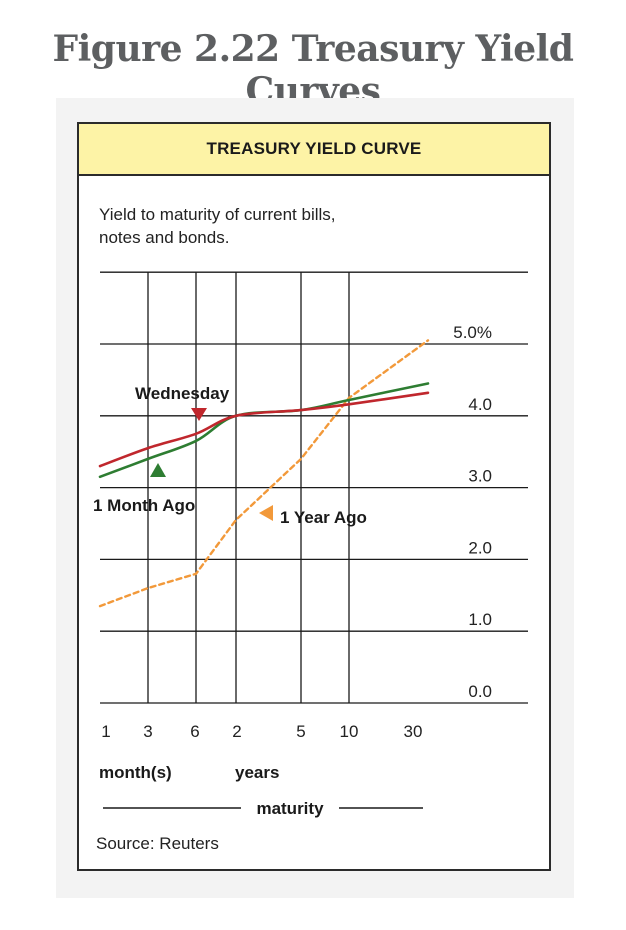  I want to click on x-tick-label: 5, so click(300, 731).